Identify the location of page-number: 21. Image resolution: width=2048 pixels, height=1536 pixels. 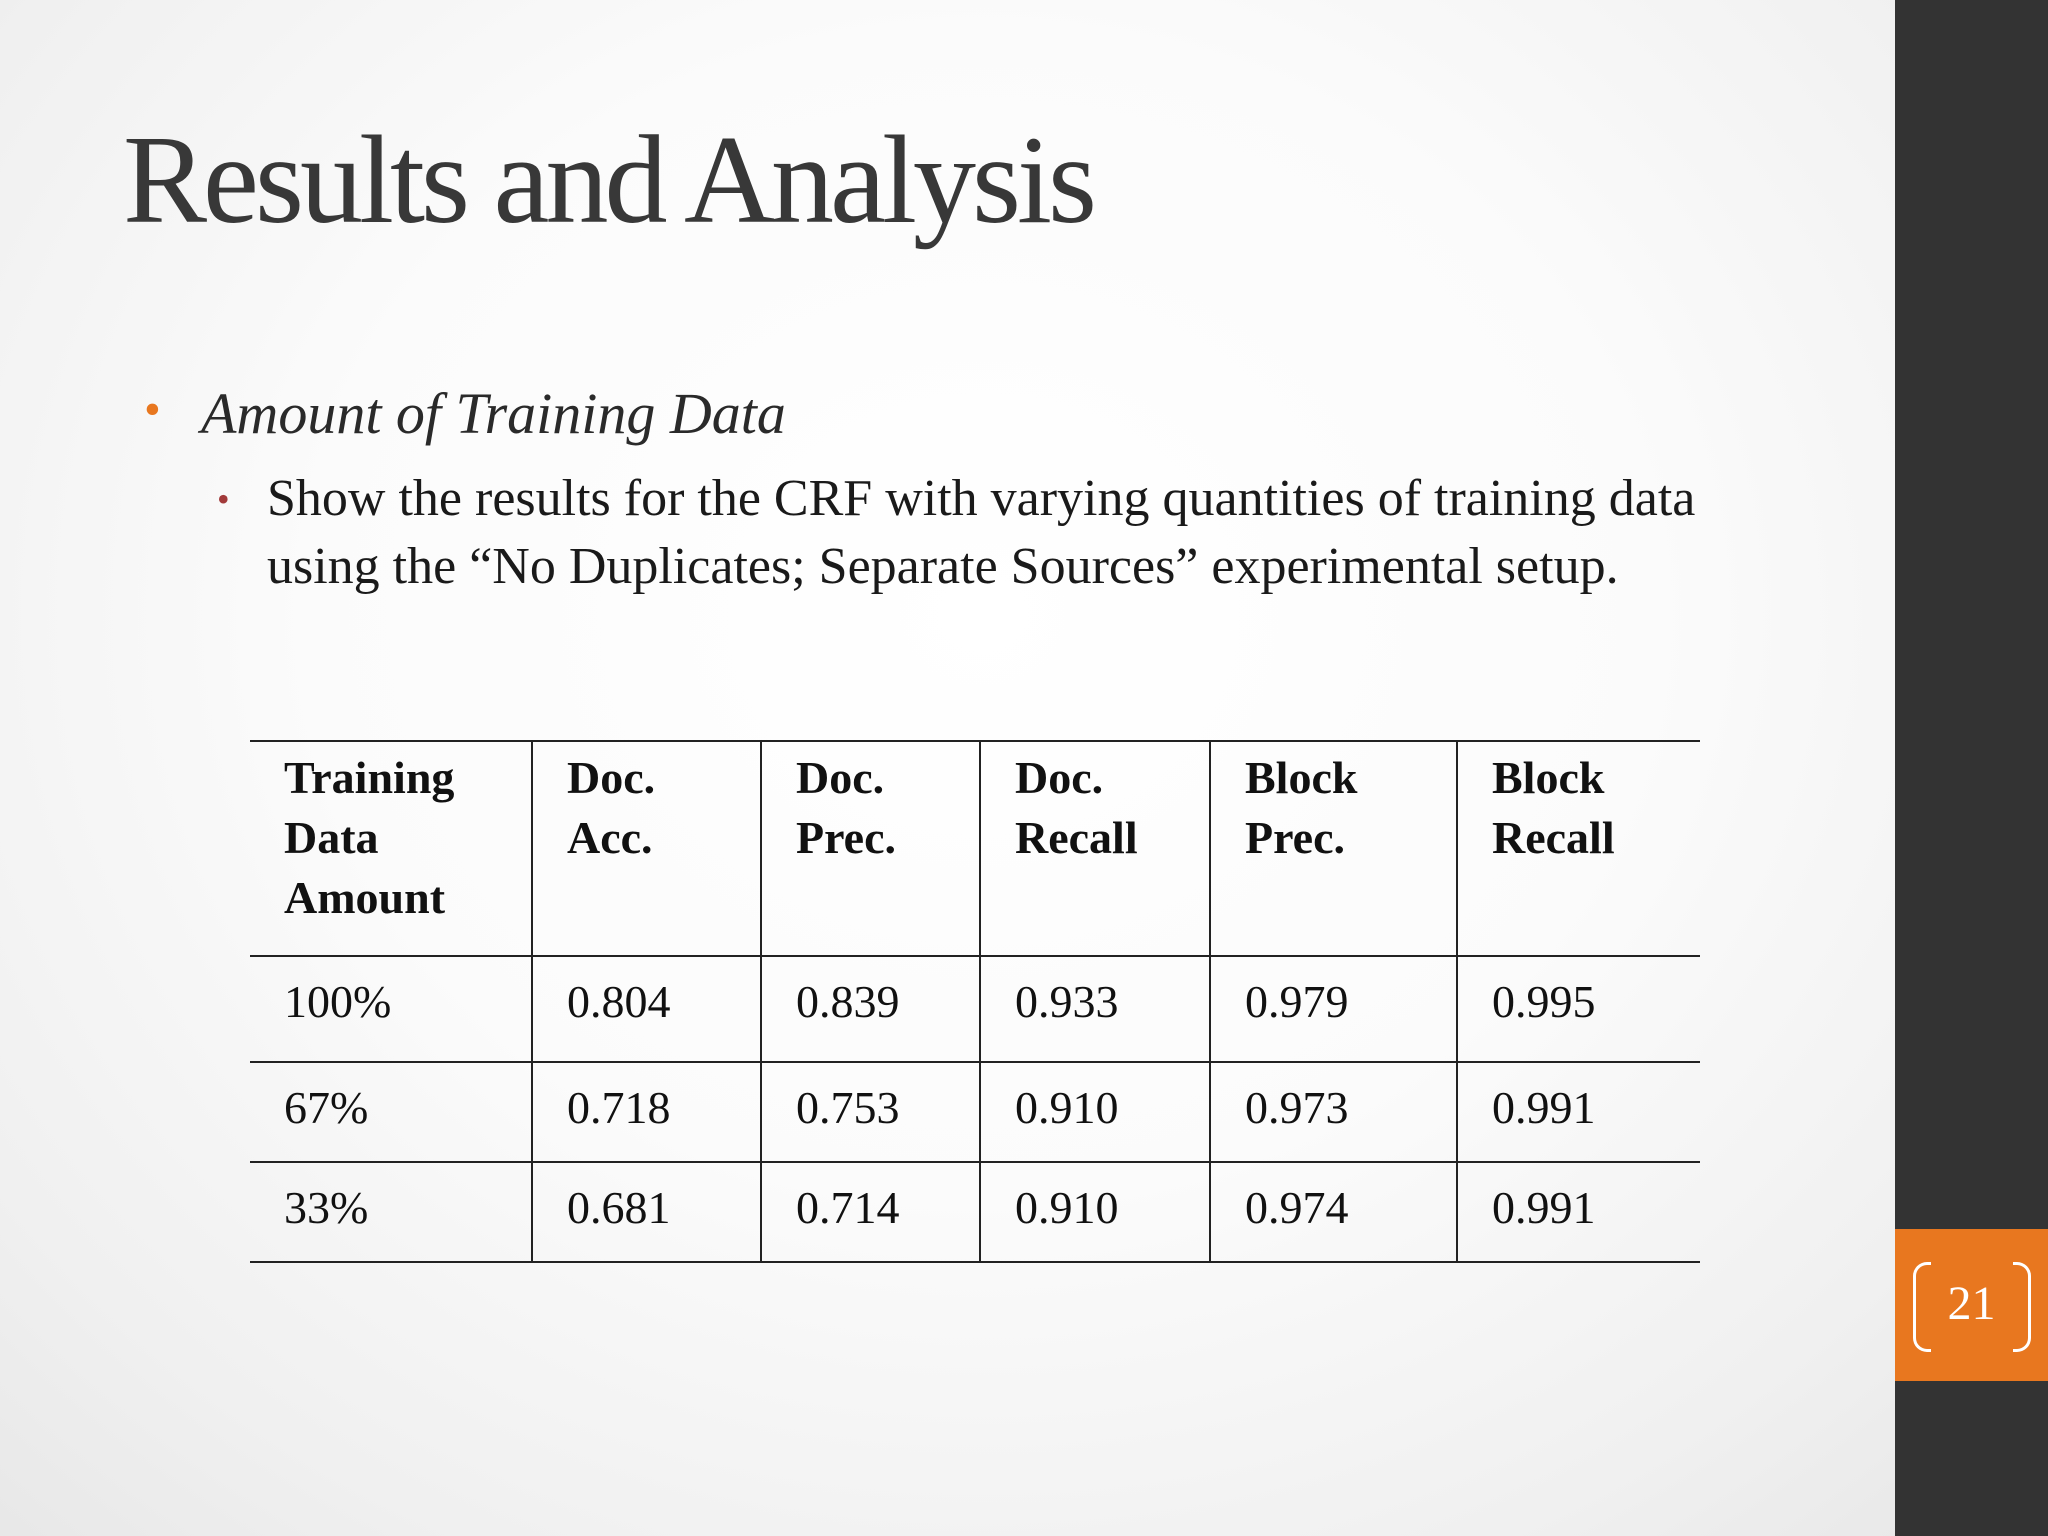
(1971, 1303).